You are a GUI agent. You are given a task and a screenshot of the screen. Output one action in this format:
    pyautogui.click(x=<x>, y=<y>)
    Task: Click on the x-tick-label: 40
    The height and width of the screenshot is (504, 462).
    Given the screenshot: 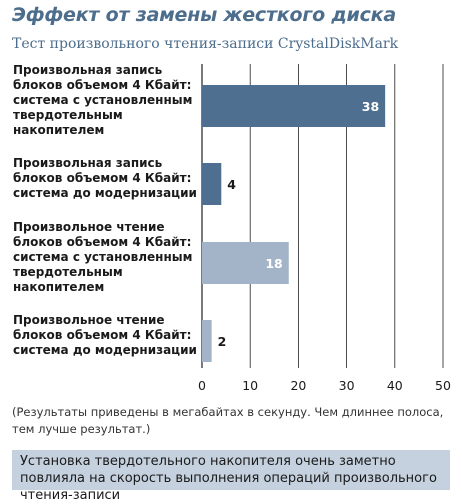 What is the action you would take?
    pyautogui.click(x=395, y=385)
    